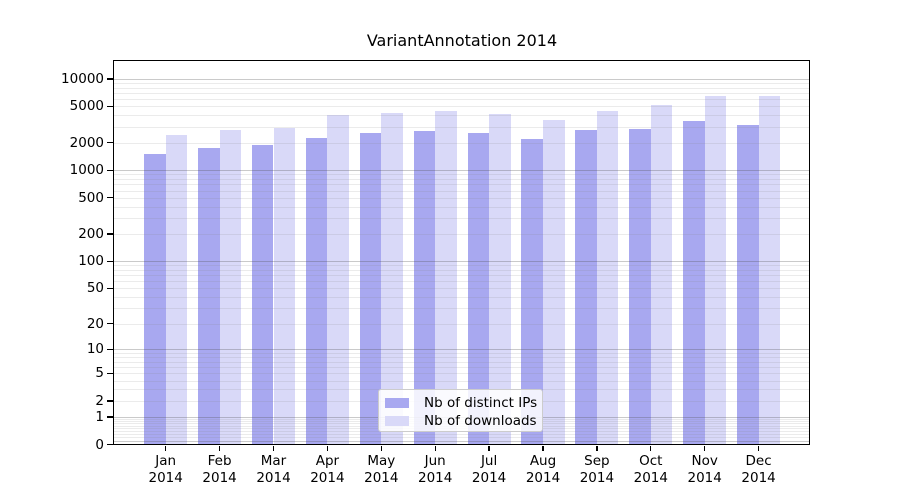 This screenshot has height=500, width=900. What do you see at coordinates (694, 283) in the screenshot?
I see `bar-ips-nov` at bounding box center [694, 283].